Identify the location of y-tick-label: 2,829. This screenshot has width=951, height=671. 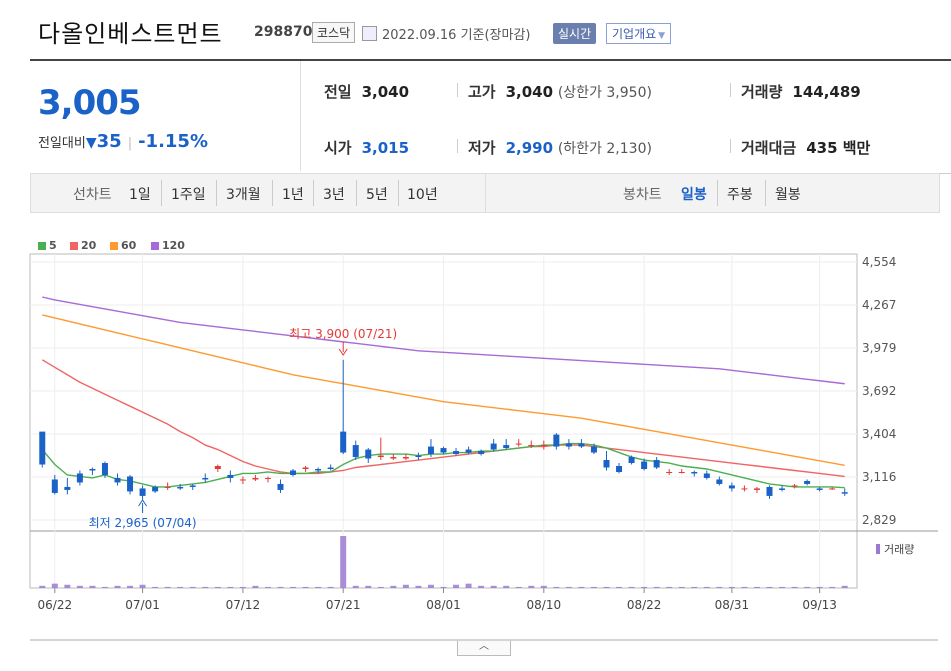
(879, 520).